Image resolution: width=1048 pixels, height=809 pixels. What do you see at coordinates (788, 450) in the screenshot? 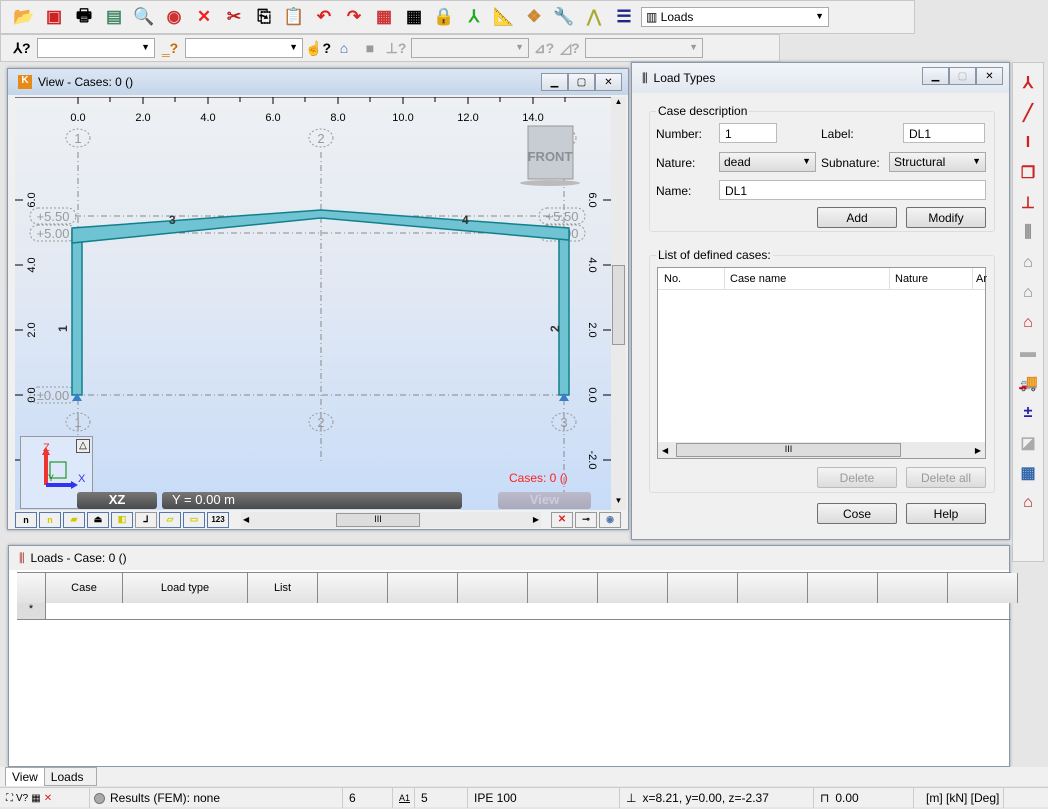
I see `list-scroll-thumb: III` at bounding box center [788, 450].